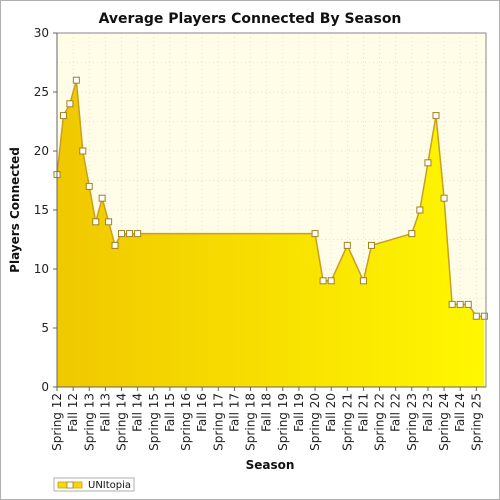  Describe the element at coordinates (170, 412) in the screenshot. I see `x-tick-label: Fall 15` at that location.